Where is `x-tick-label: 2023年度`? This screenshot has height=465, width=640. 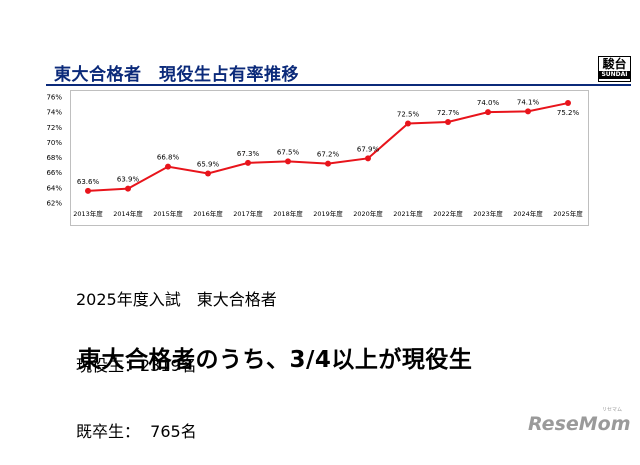
x-tick-label: 2023年度 is located at coordinates (488, 213).